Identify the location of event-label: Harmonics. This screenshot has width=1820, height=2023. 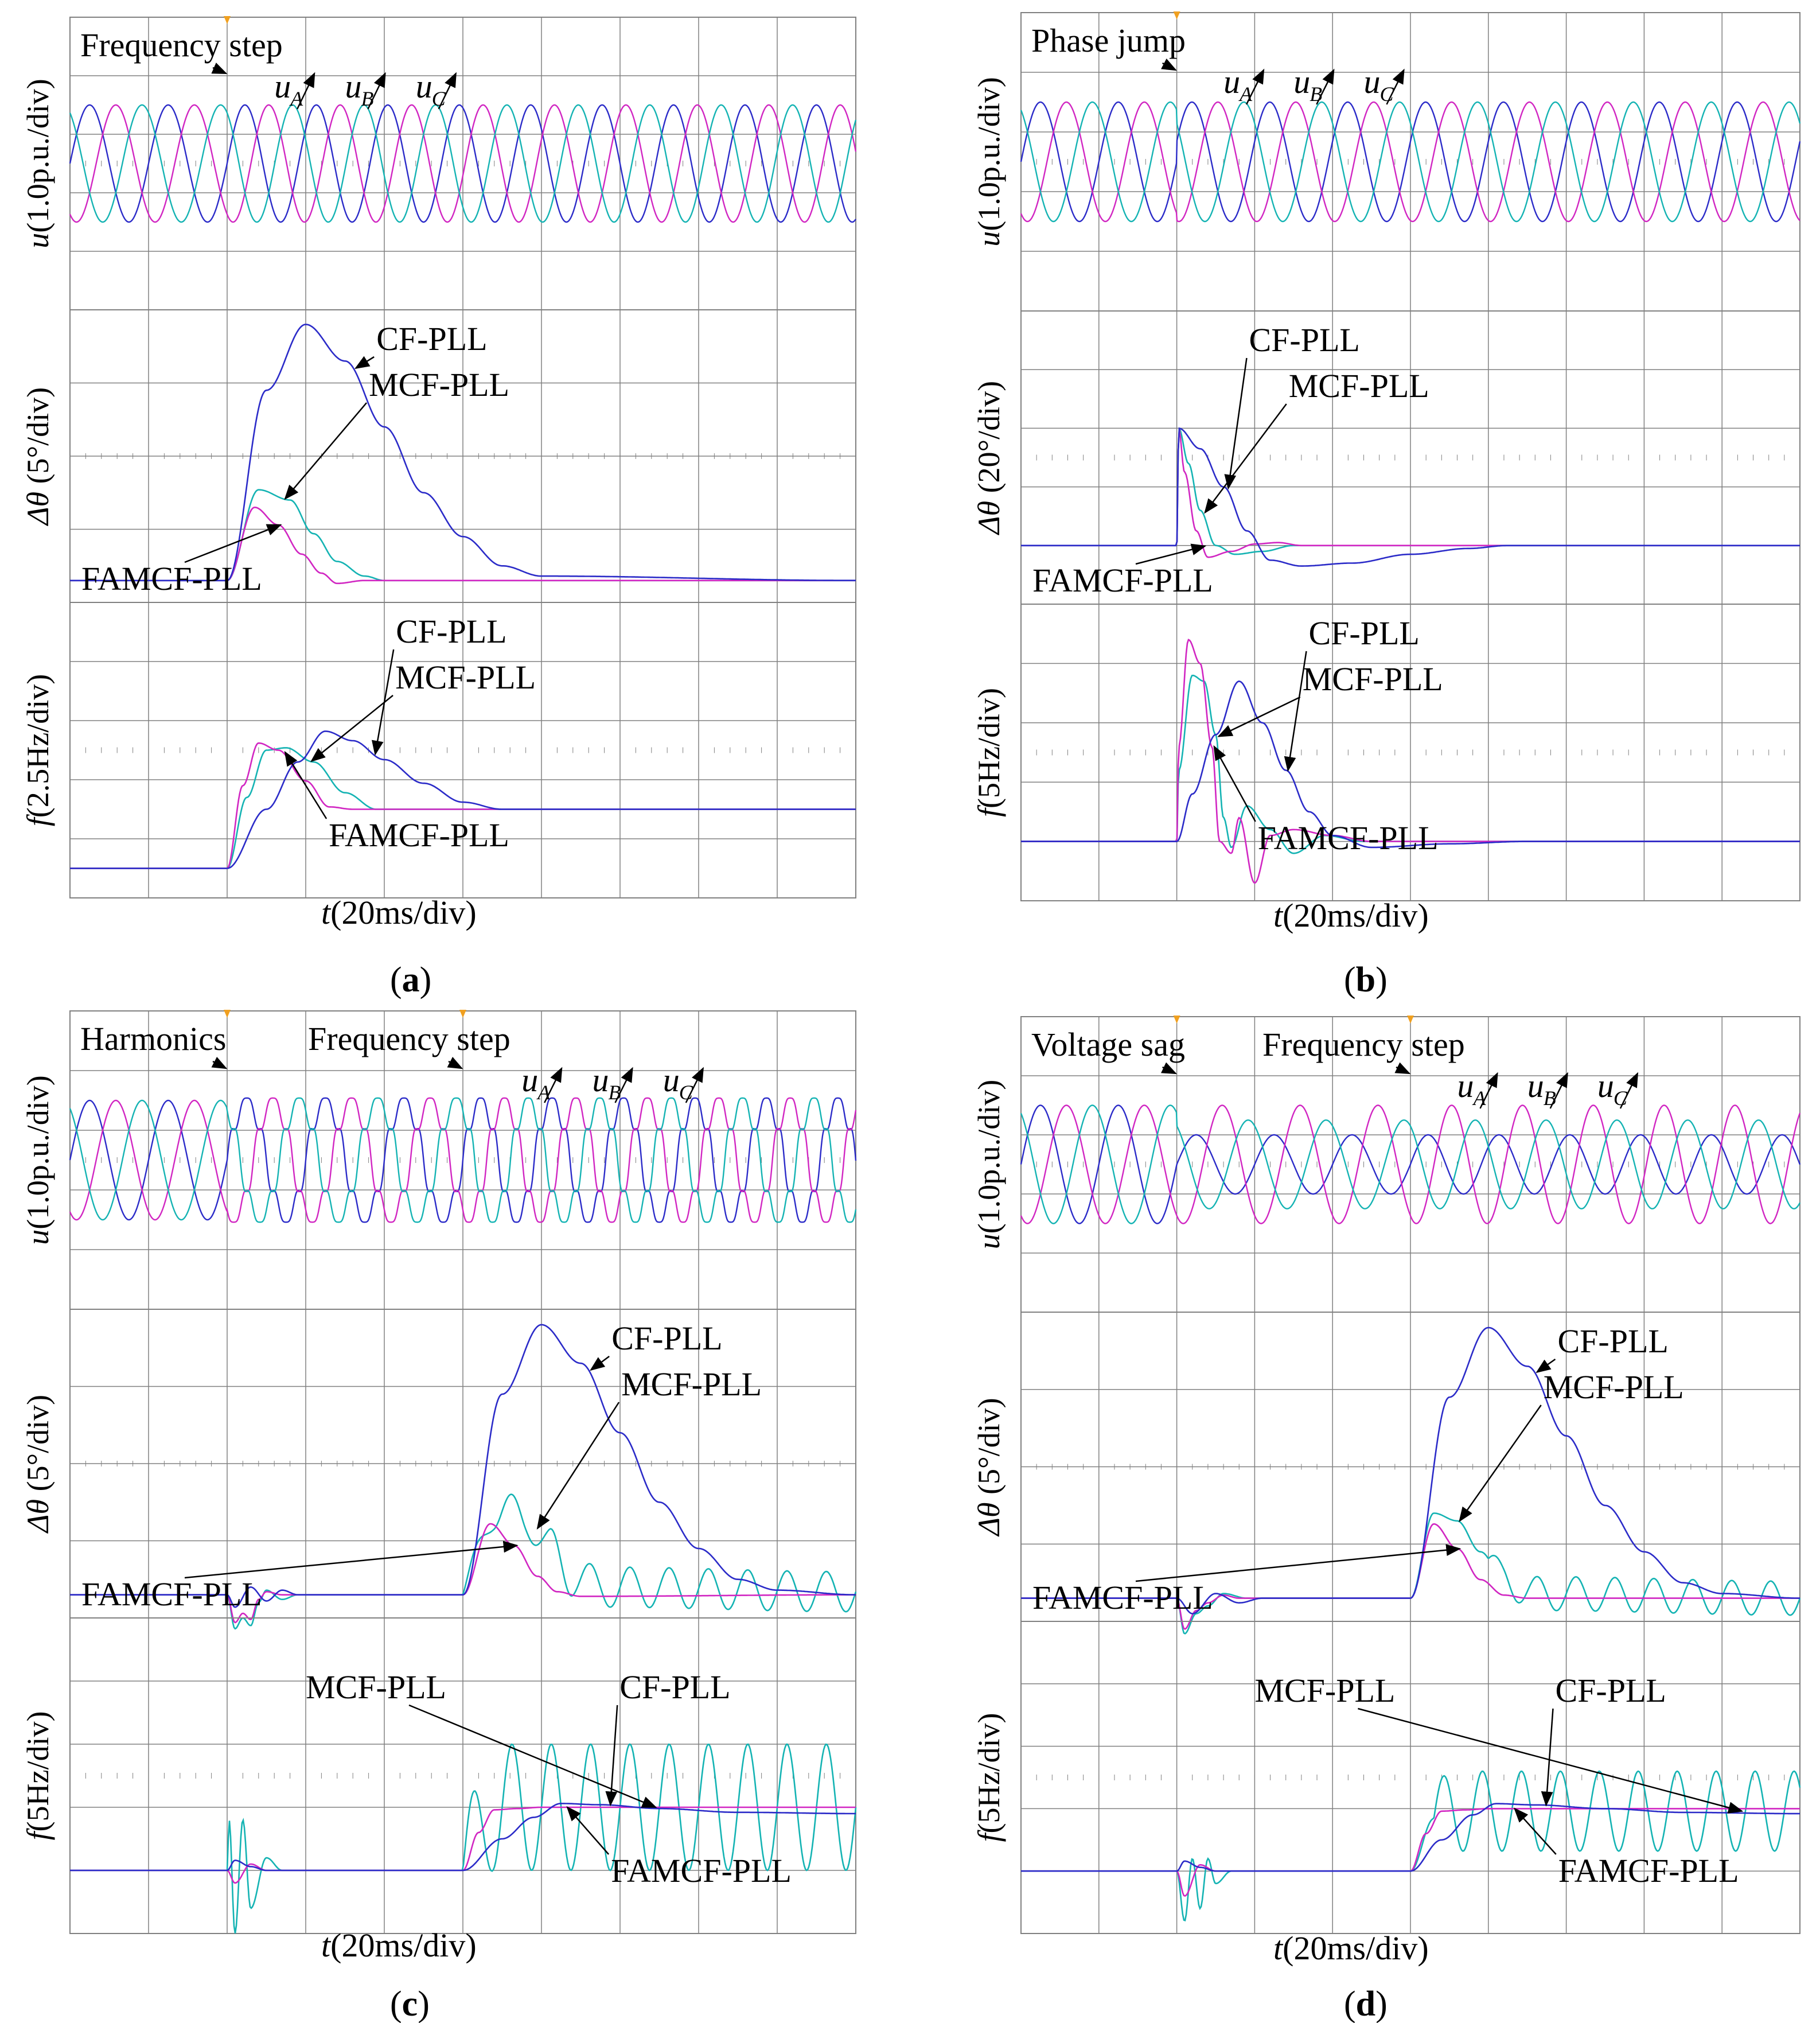
(154, 1039).